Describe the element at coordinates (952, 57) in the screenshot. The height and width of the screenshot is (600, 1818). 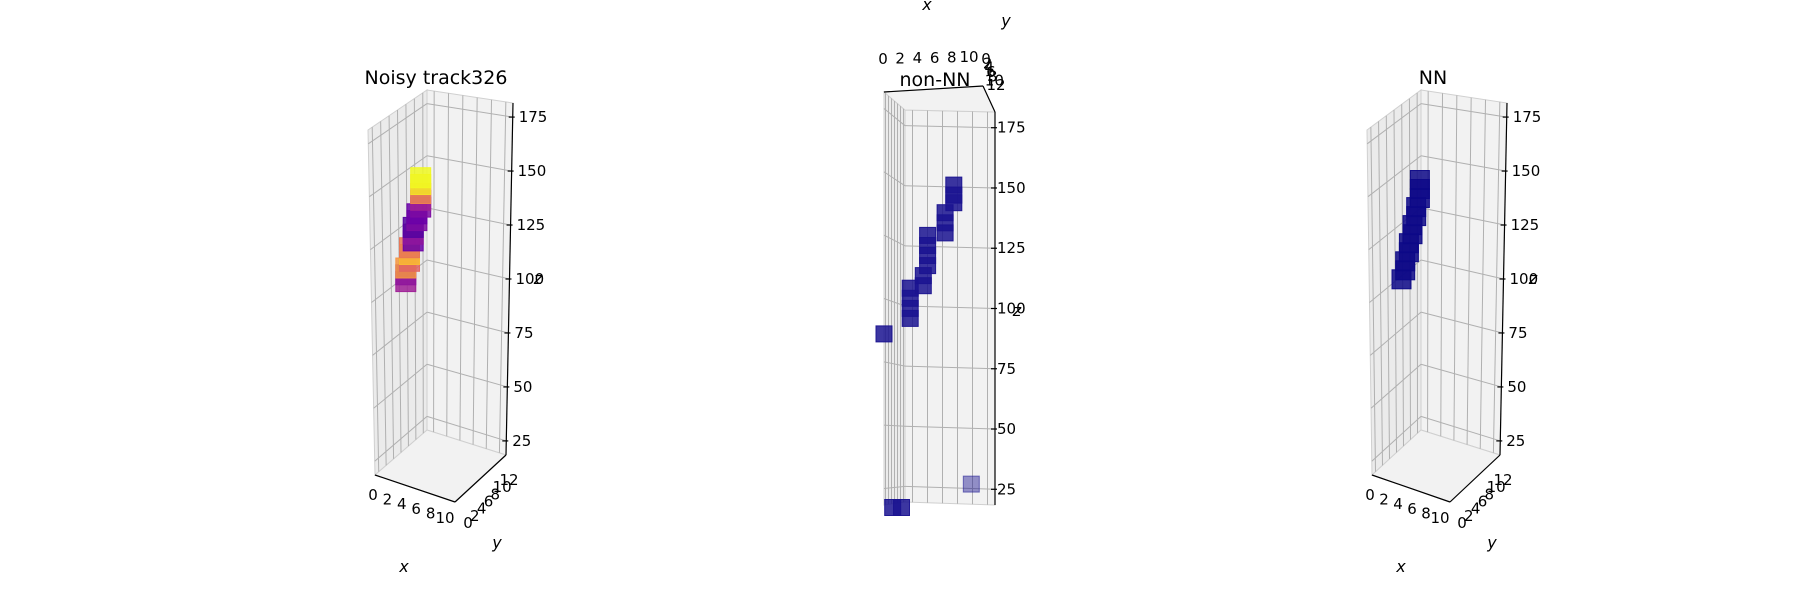
I see `x-tick-label: 8` at that location.